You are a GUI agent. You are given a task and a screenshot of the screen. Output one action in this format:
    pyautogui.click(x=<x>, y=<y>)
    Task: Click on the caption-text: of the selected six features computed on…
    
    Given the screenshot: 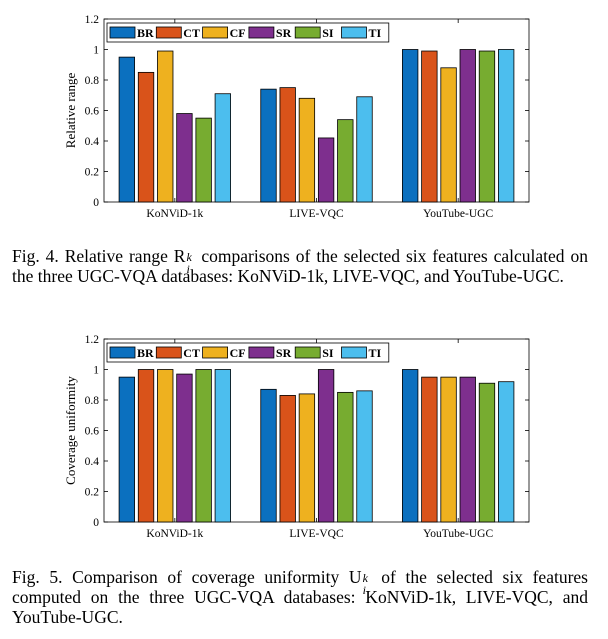 What is the action you would take?
    pyautogui.click(x=300, y=597)
    